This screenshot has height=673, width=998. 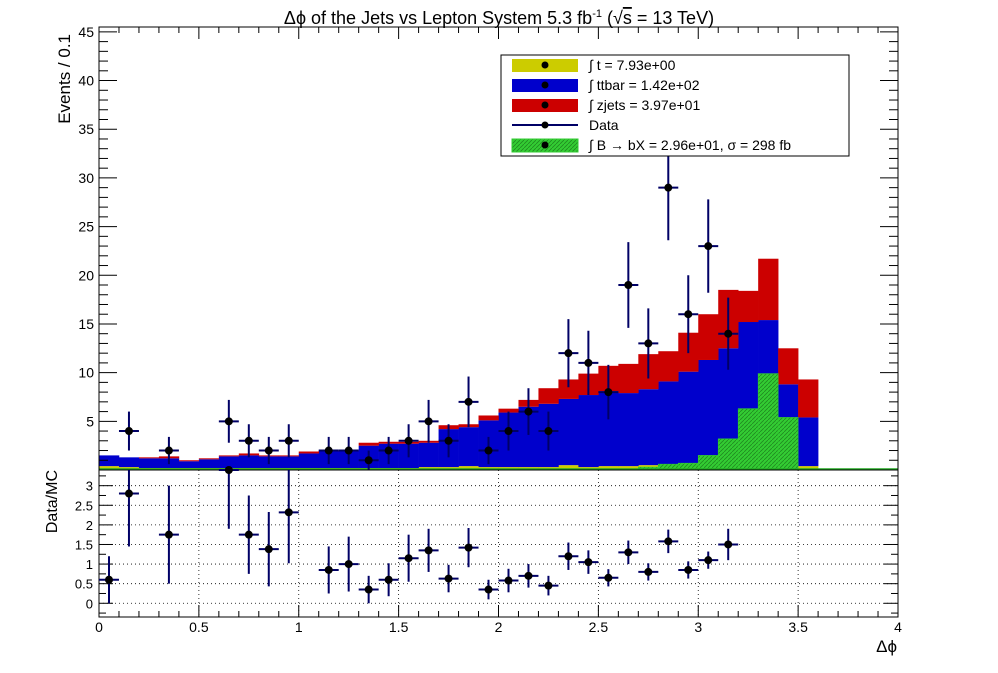 I want to click on ratio-tick-label: 1.5, so click(x=84, y=544).